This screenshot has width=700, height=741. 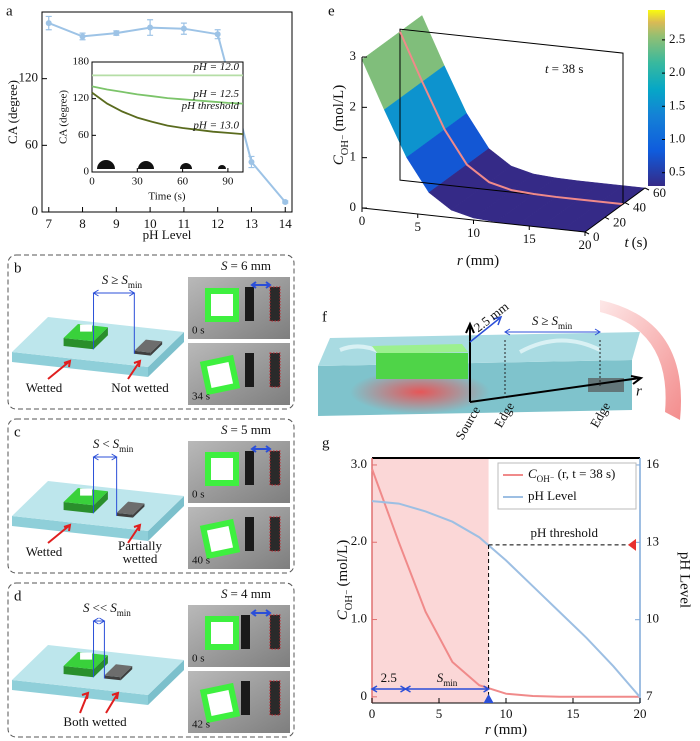 I want to click on ca-line, so click(x=167, y=112).